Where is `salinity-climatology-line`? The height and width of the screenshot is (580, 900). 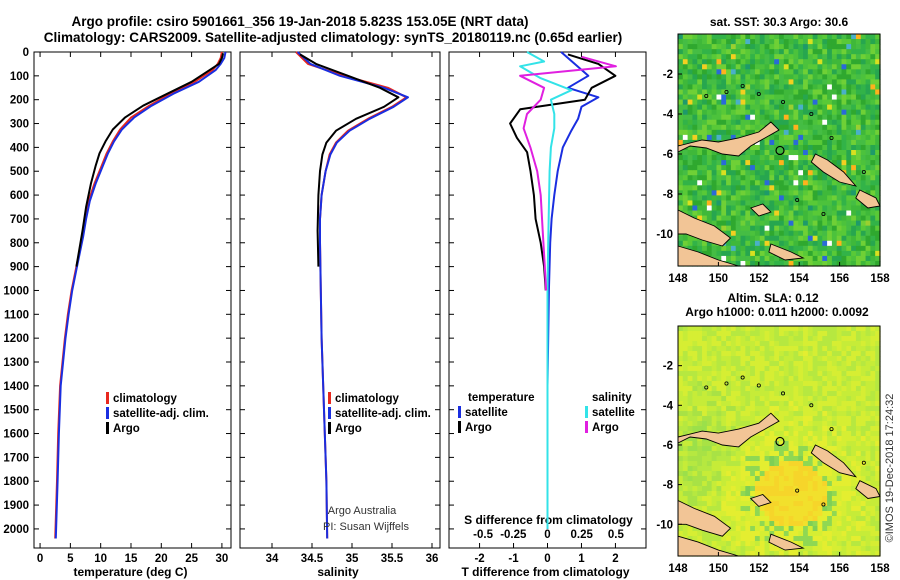 salinity-climatology-line is located at coordinates (351, 295).